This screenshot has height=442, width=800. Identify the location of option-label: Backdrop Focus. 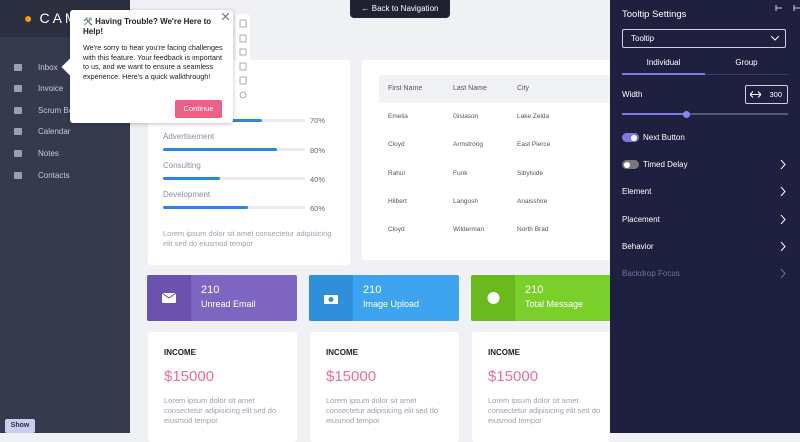
(651, 273).